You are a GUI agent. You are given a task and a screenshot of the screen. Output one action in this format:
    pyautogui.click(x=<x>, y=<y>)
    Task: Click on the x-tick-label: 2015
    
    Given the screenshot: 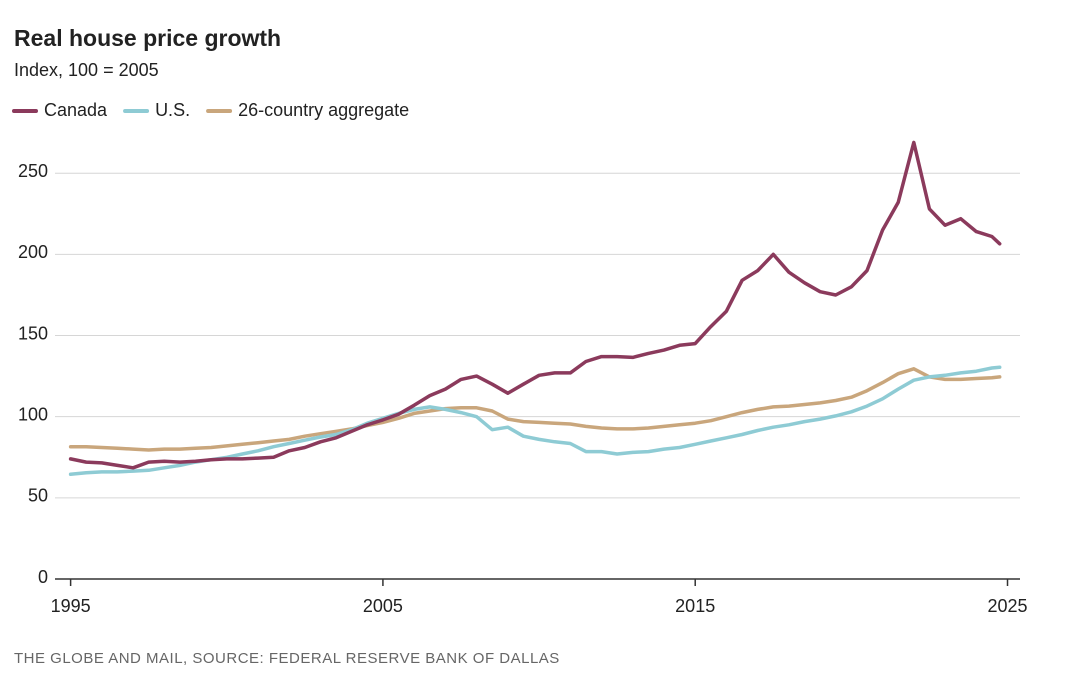 What is the action you would take?
    pyautogui.click(x=695, y=606)
    